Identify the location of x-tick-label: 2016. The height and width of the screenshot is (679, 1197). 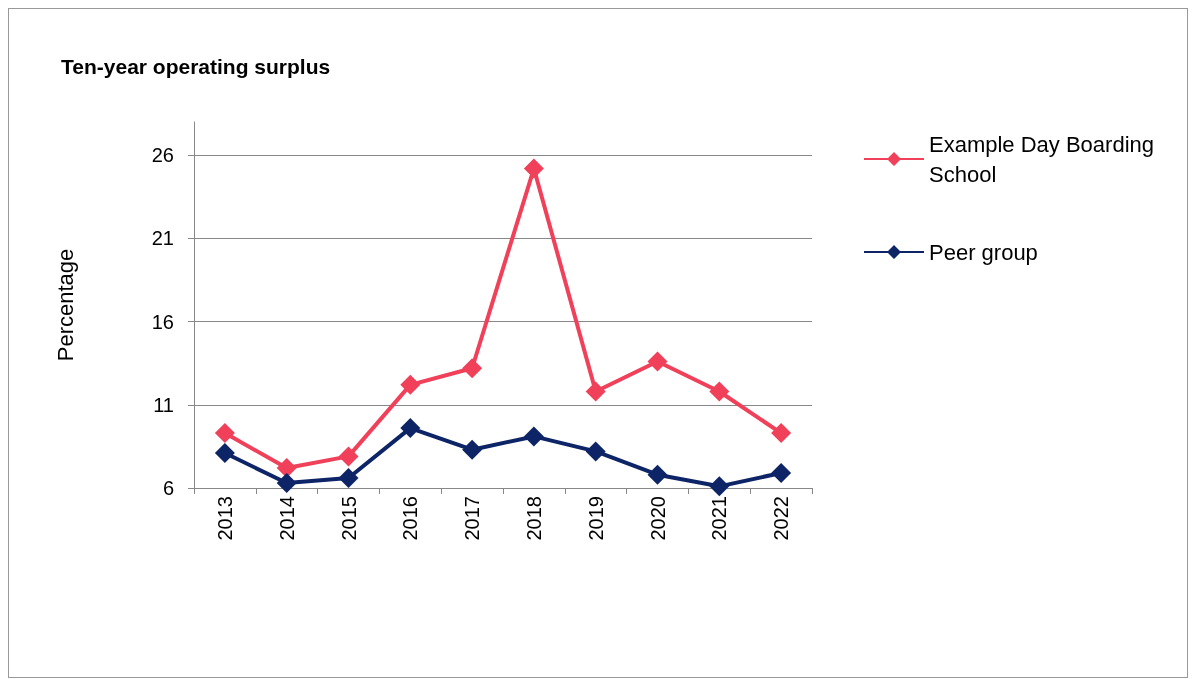
(410, 518).